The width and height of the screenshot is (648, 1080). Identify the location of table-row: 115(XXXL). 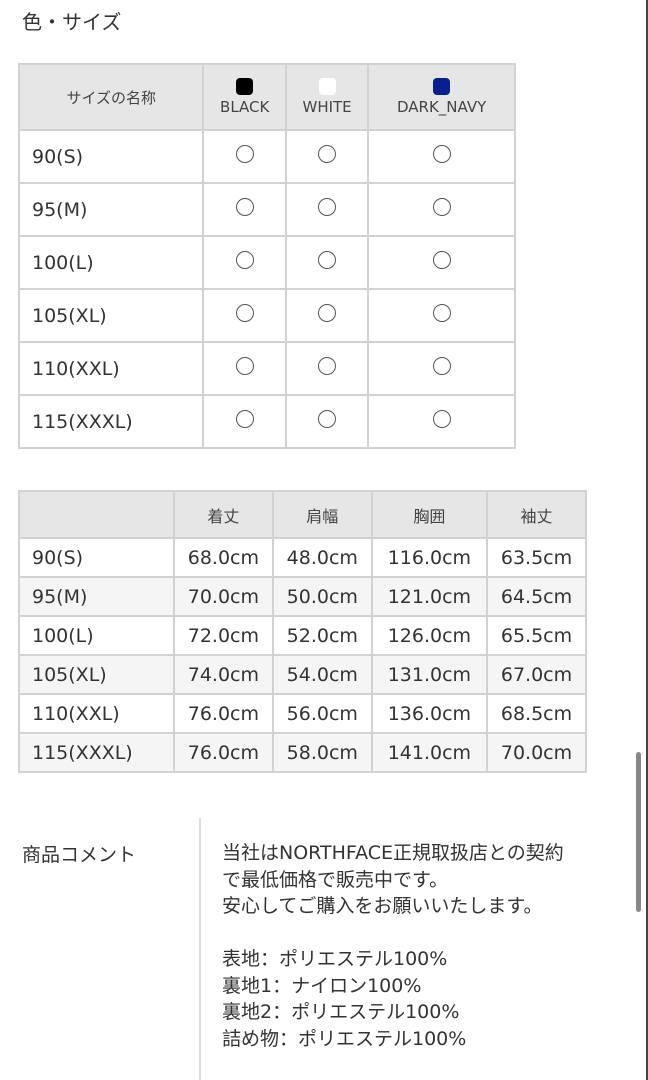
(266, 421).